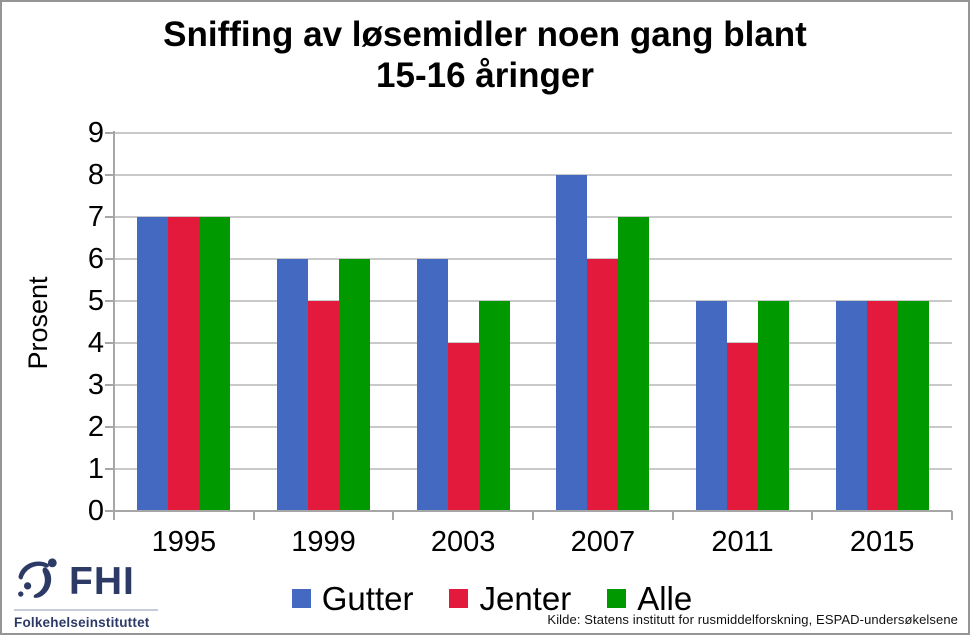 This screenshot has height=635, width=970. Describe the element at coordinates (494, 406) in the screenshot. I see `bar-alle-2003` at that location.